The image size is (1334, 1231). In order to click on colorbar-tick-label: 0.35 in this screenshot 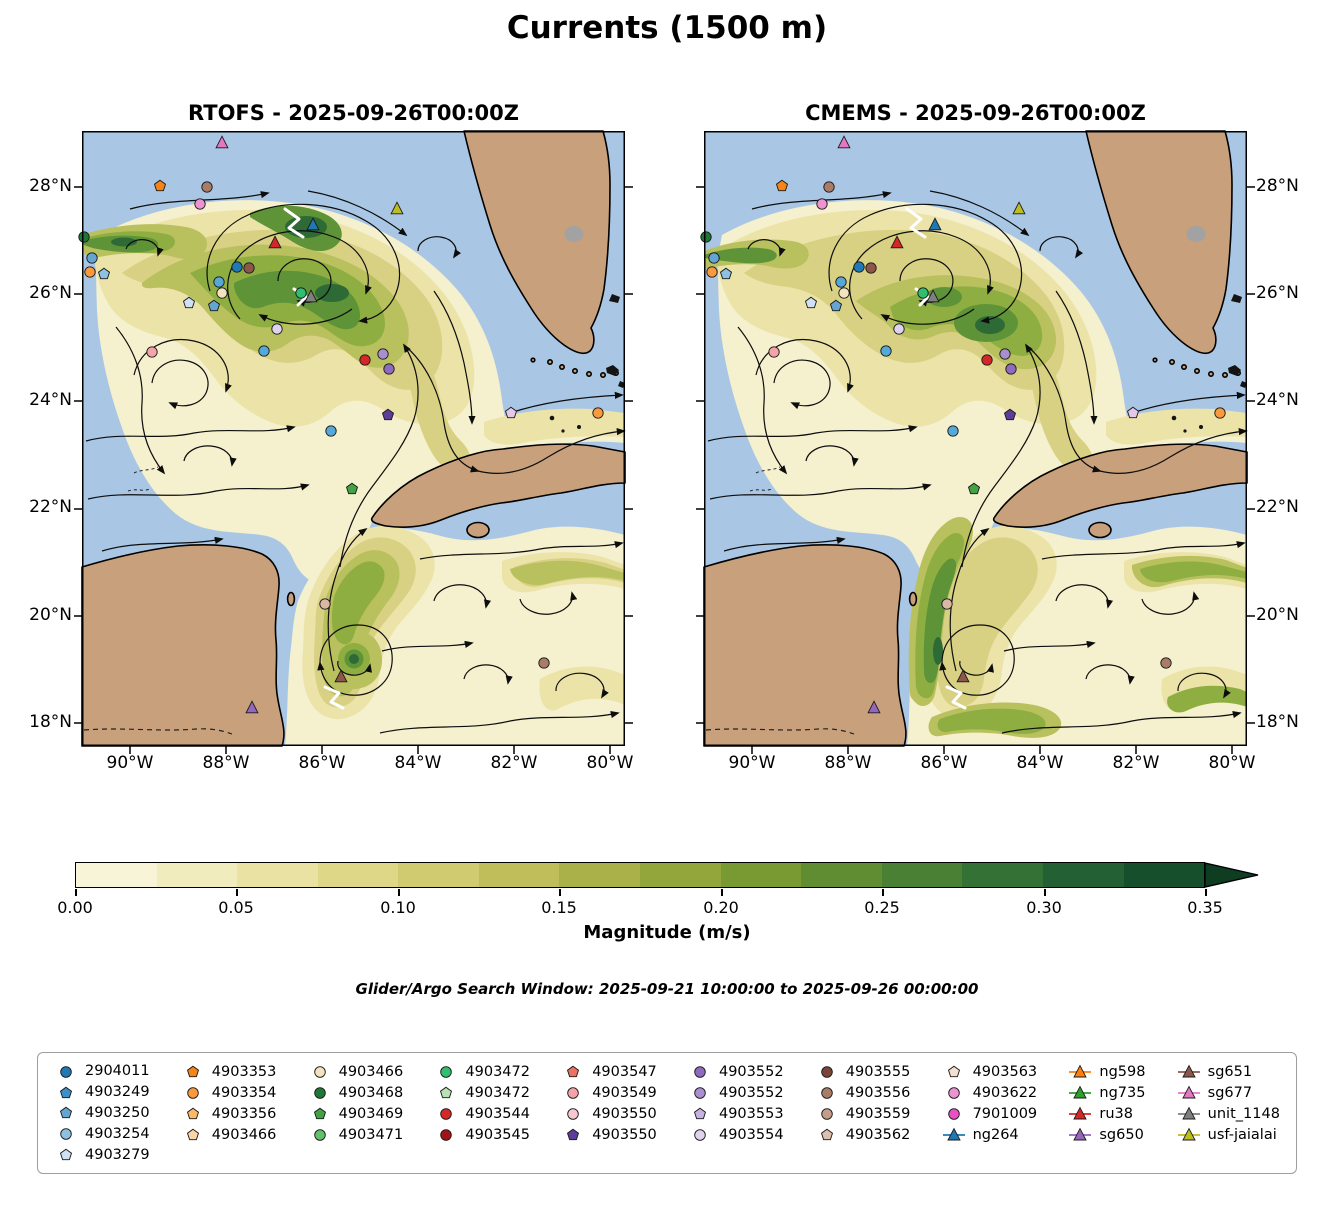, I will do `click(1205, 907)`.